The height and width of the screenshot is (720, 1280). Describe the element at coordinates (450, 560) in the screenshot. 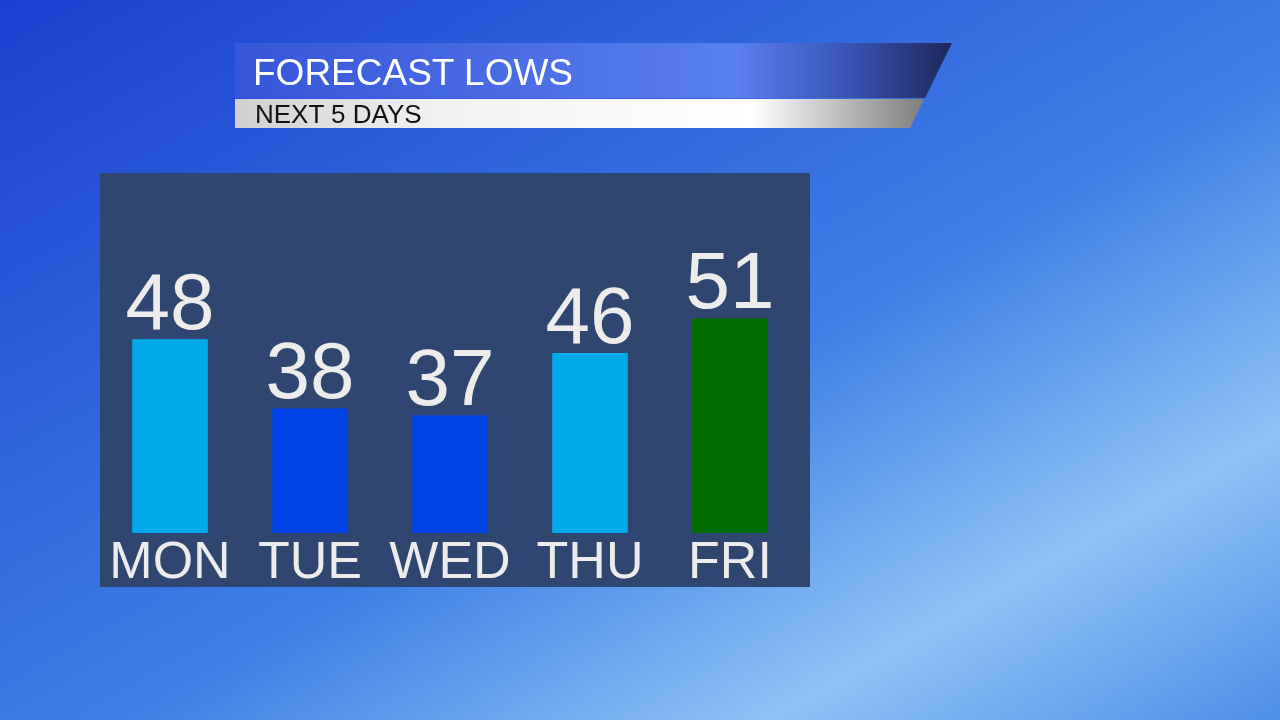

I see `x-tick-label: WED` at that location.